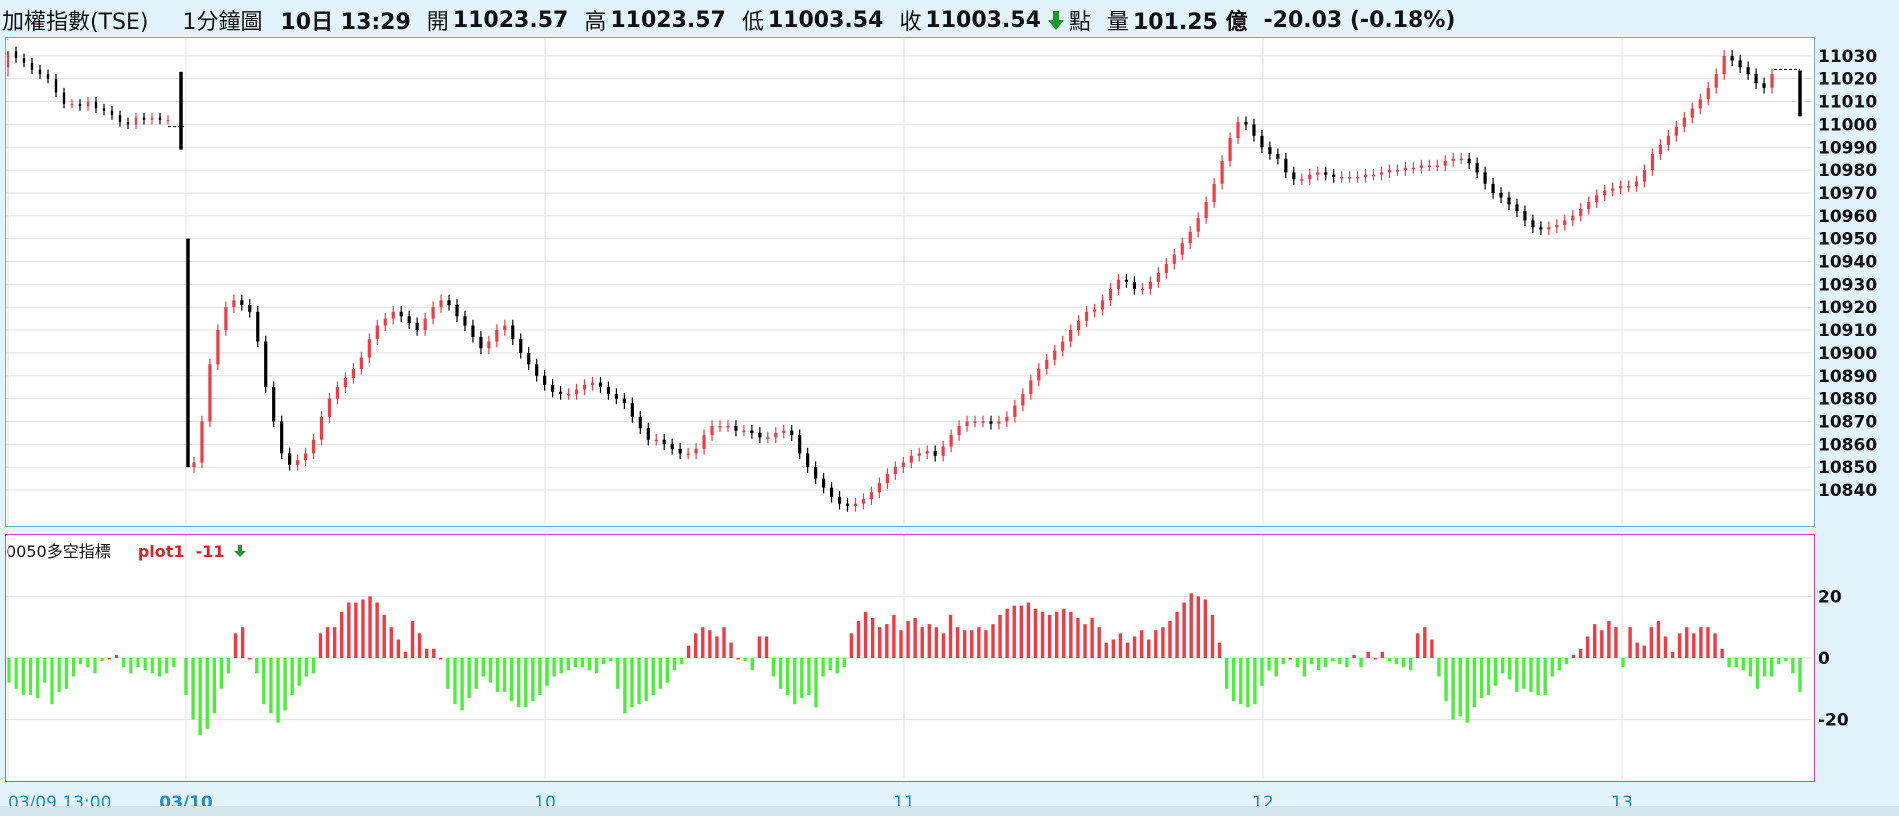 The width and height of the screenshot is (1899, 816). What do you see at coordinates (1359, 20) in the screenshot?
I see `change-value: -20.03 (-0.18%)` at bounding box center [1359, 20].